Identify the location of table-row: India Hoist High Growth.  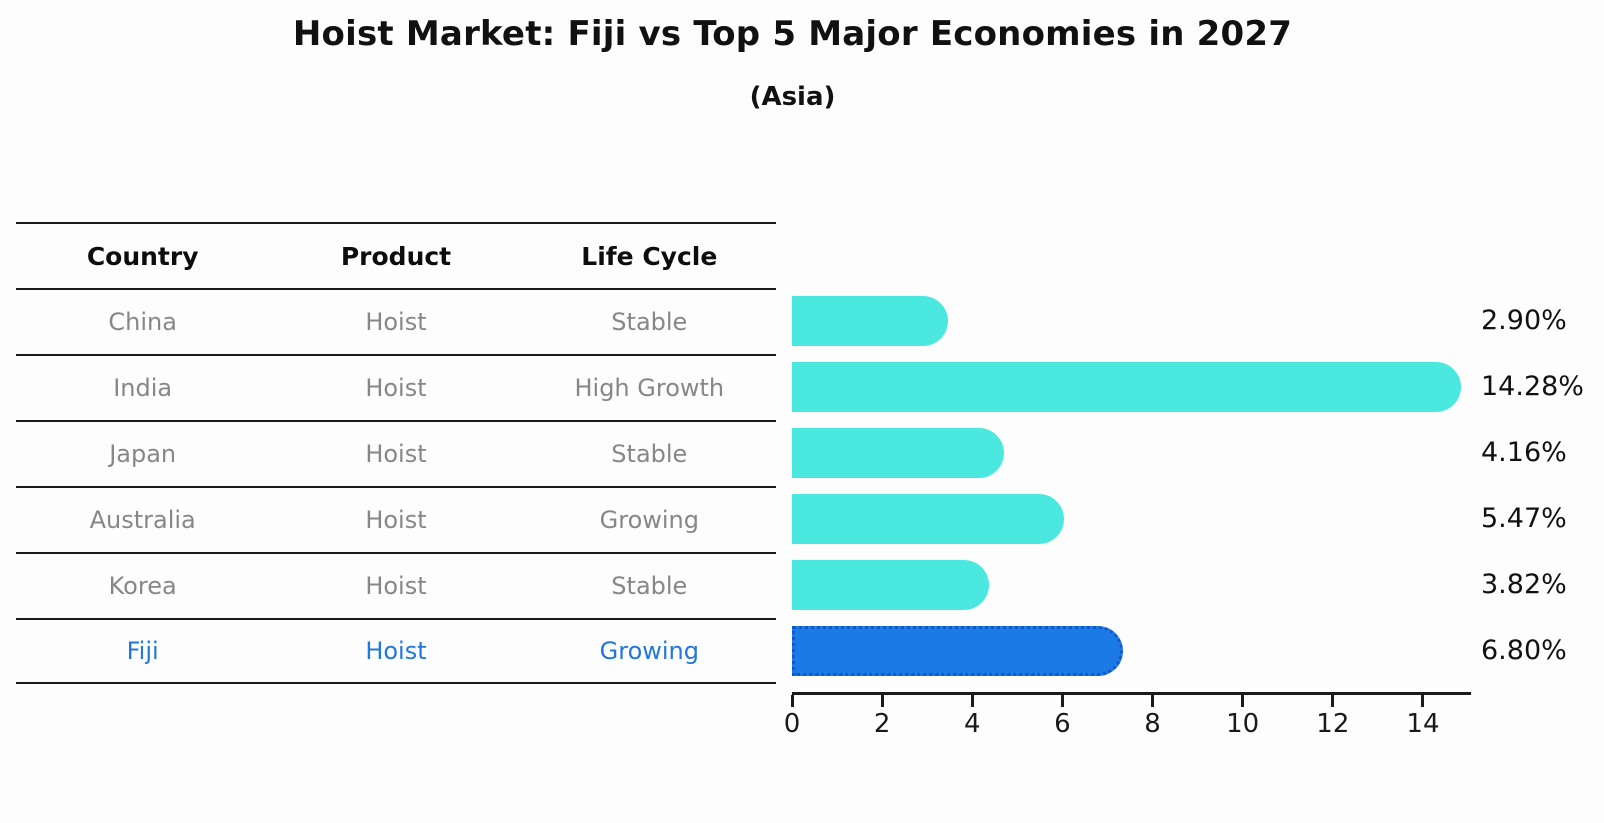
(396, 387).